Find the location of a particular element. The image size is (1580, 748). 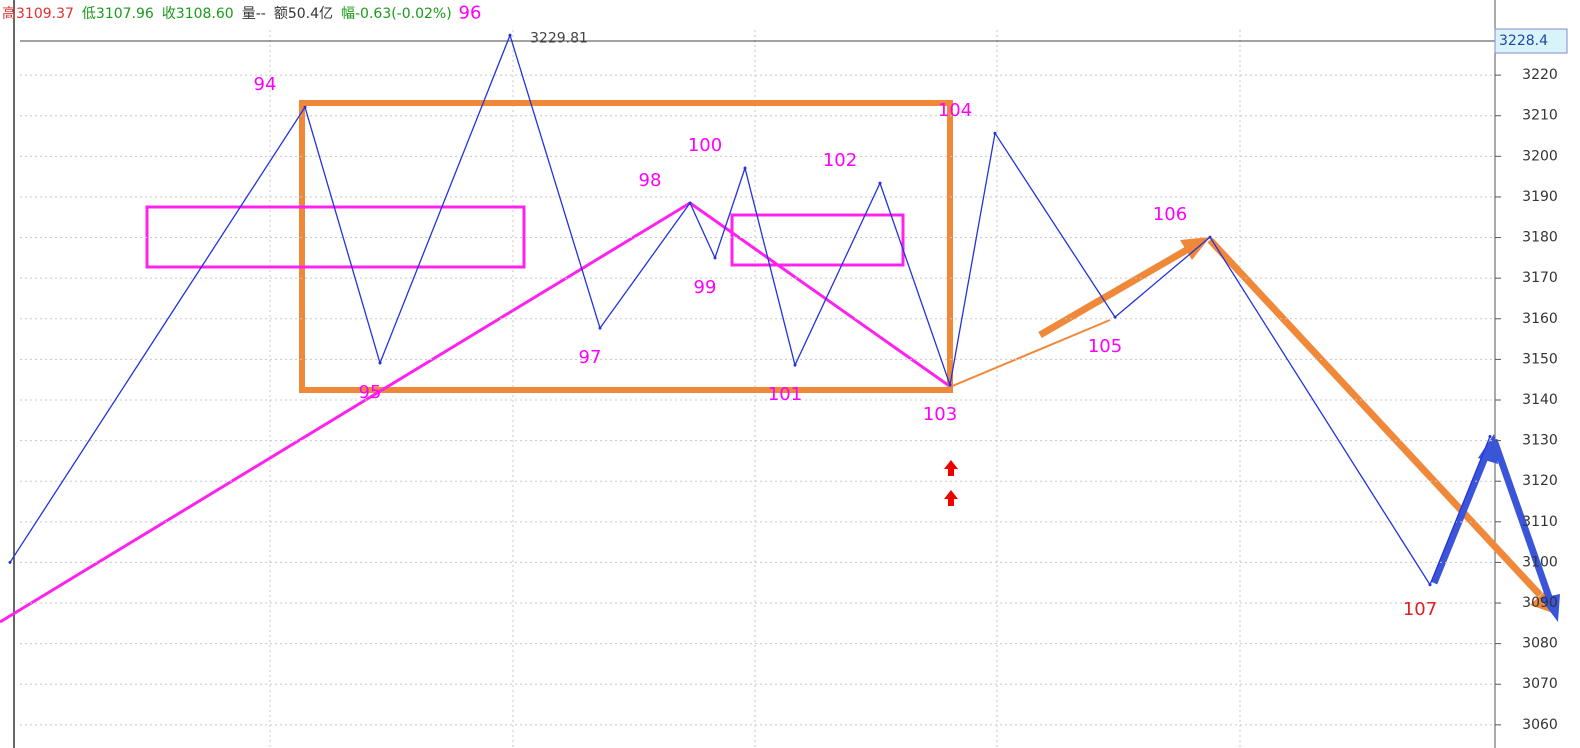

wave-label: 103 is located at coordinates (940, 414).